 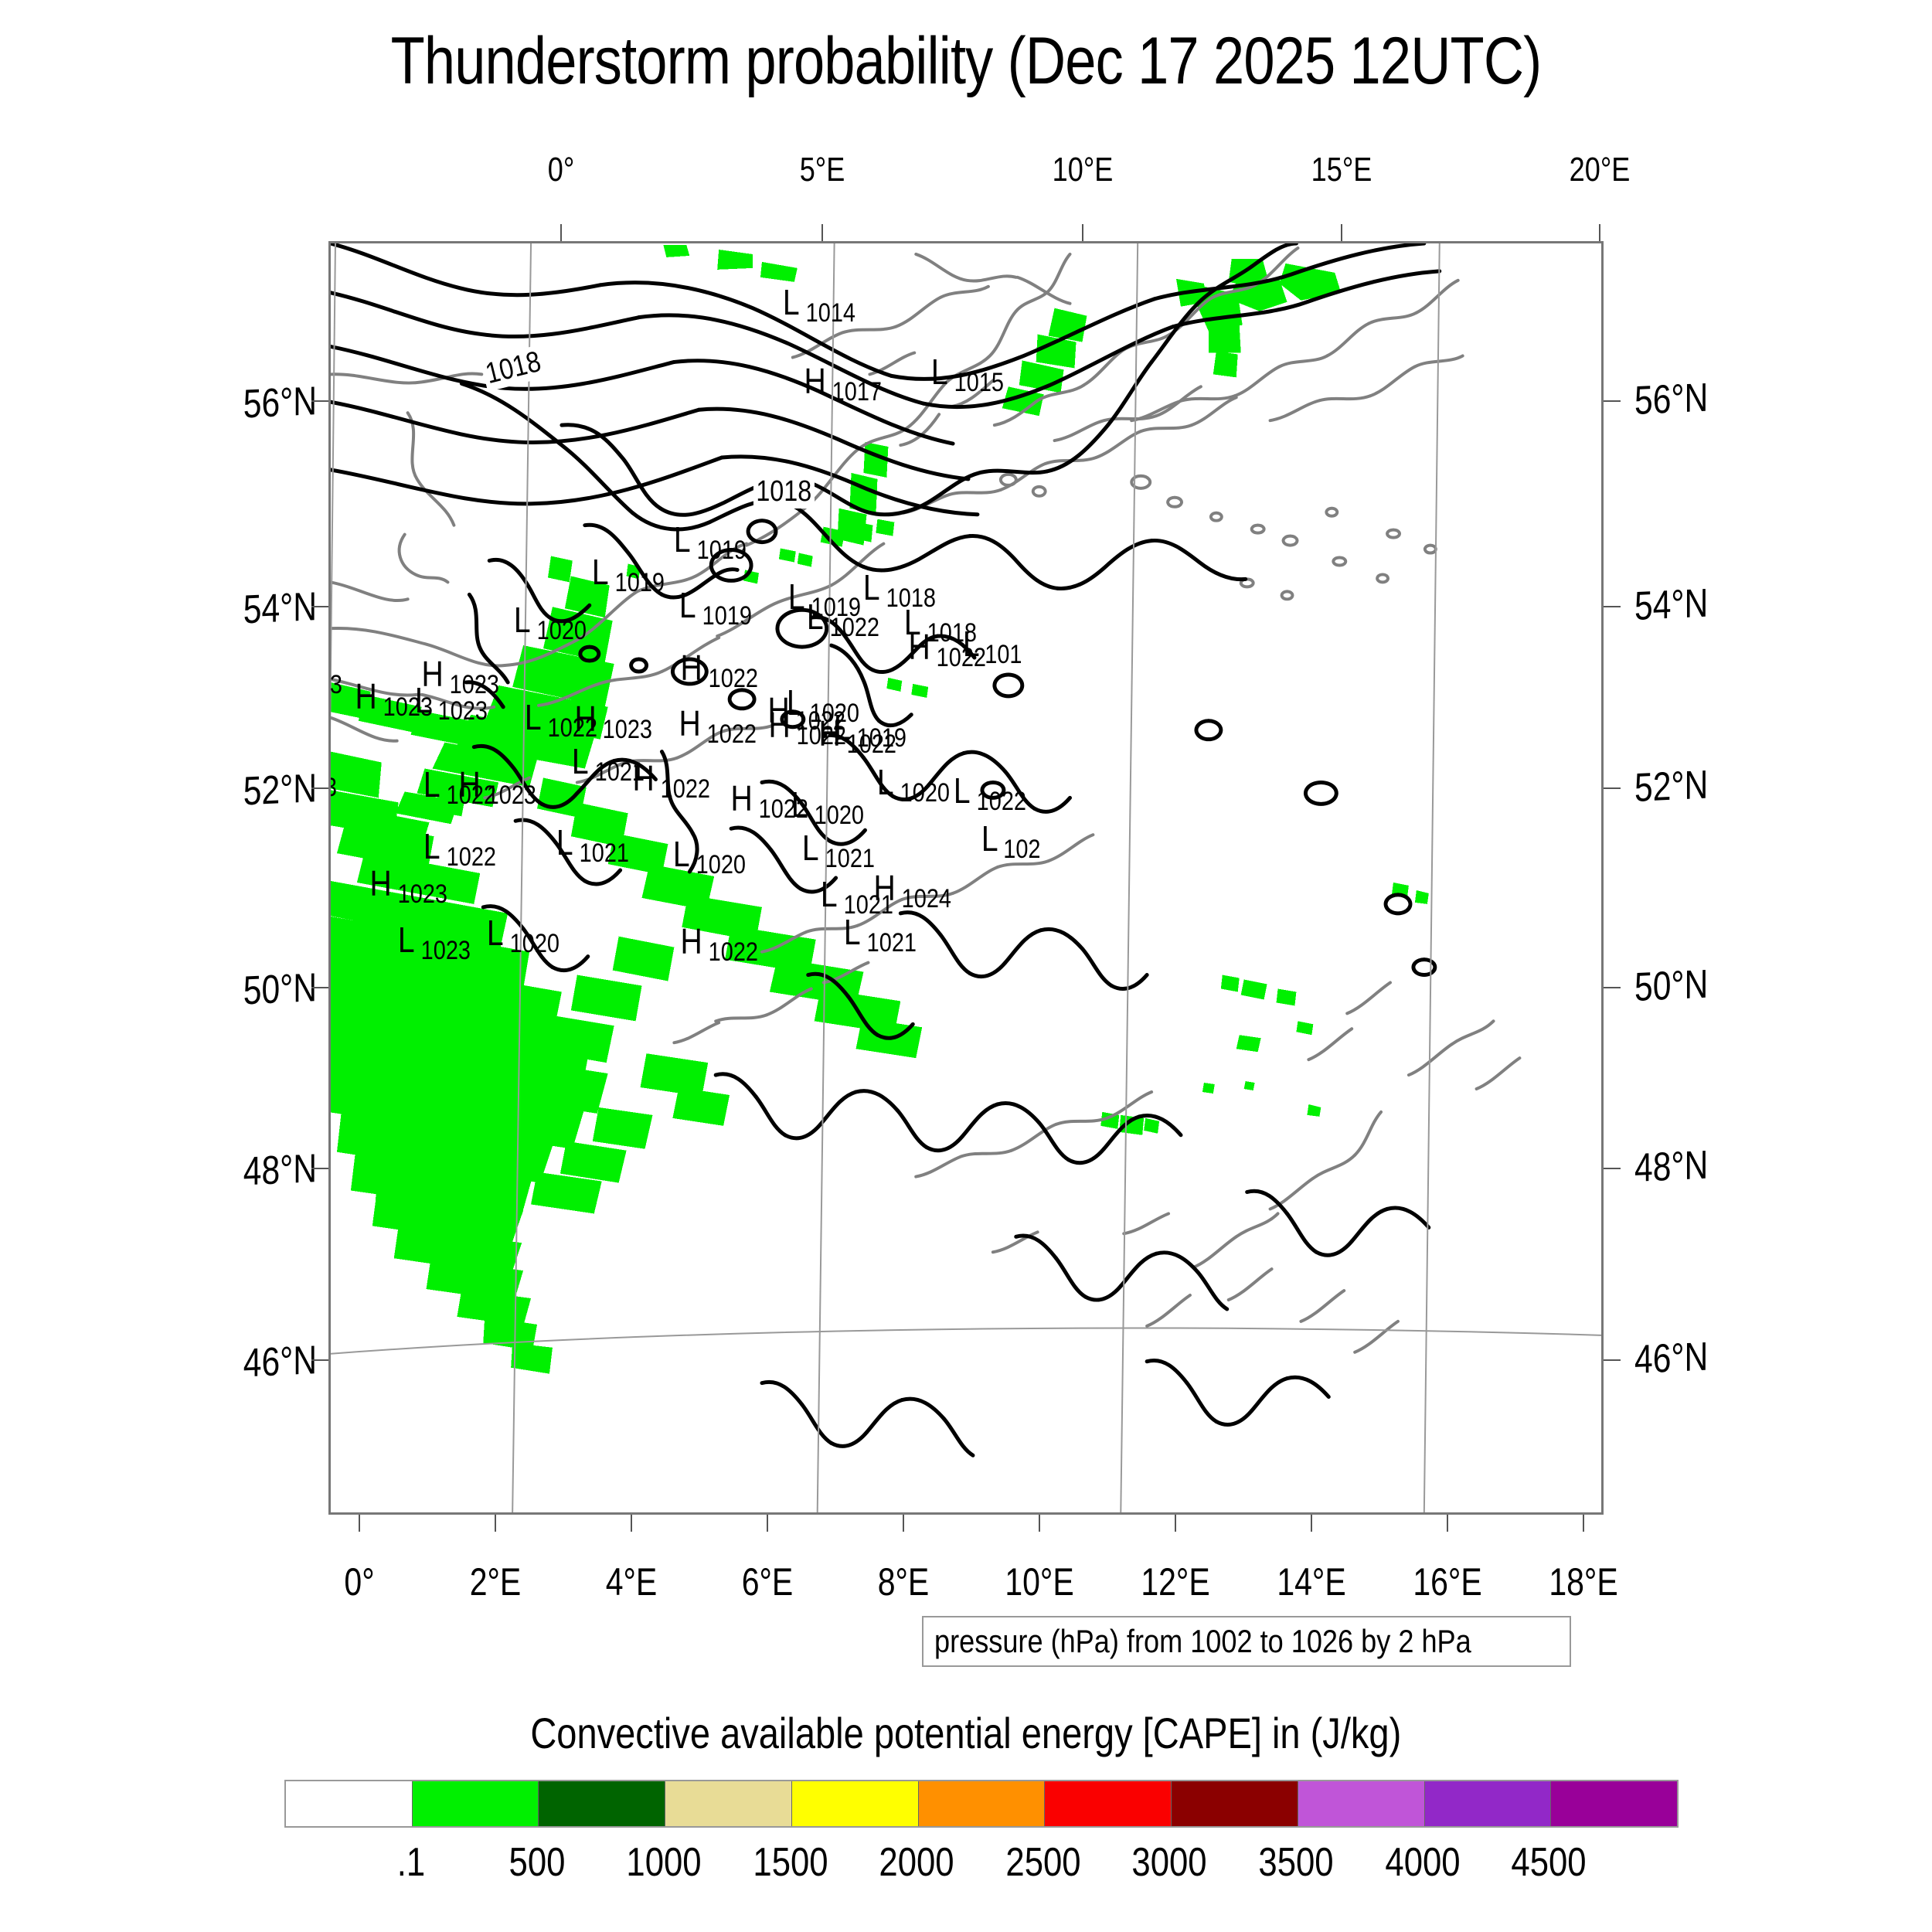 I want to click on lat-label-right-0: 56°N, so click(x=1671, y=399).